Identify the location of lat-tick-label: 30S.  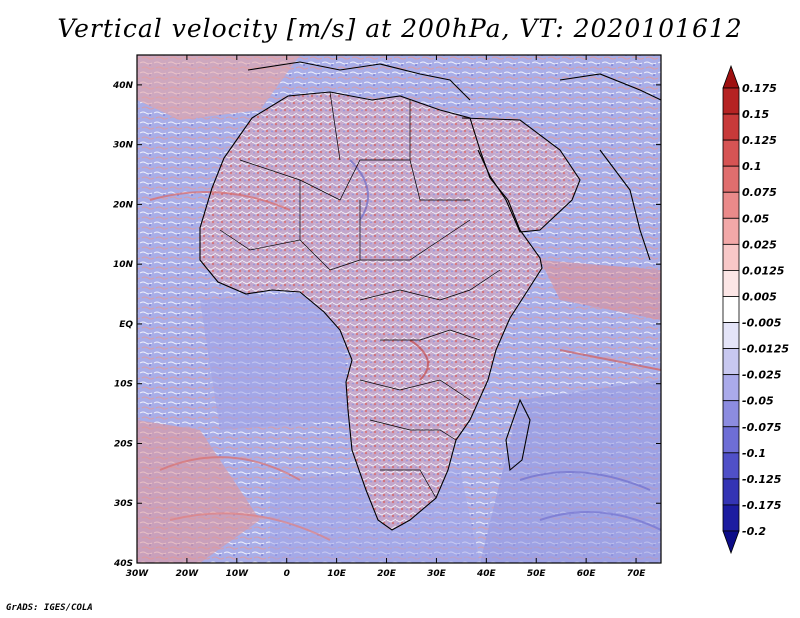
(123, 504).